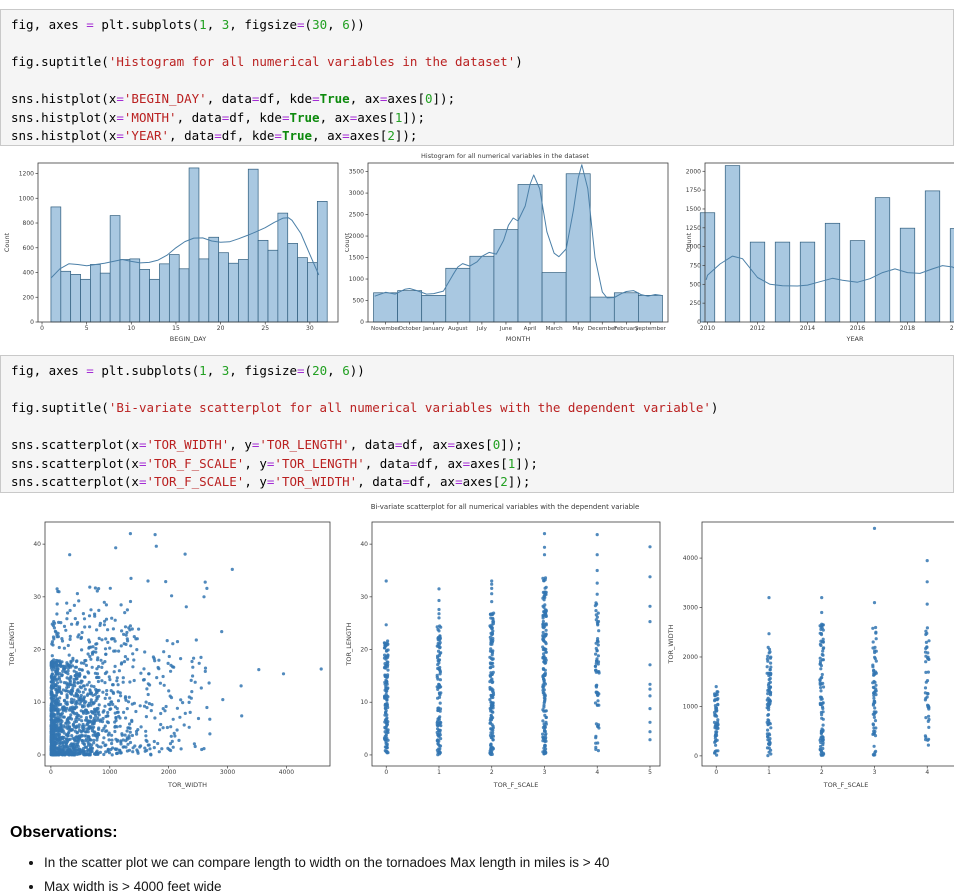  What do you see at coordinates (176, 328) in the screenshot?
I see `svg-text: 15` at bounding box center [176, 328].